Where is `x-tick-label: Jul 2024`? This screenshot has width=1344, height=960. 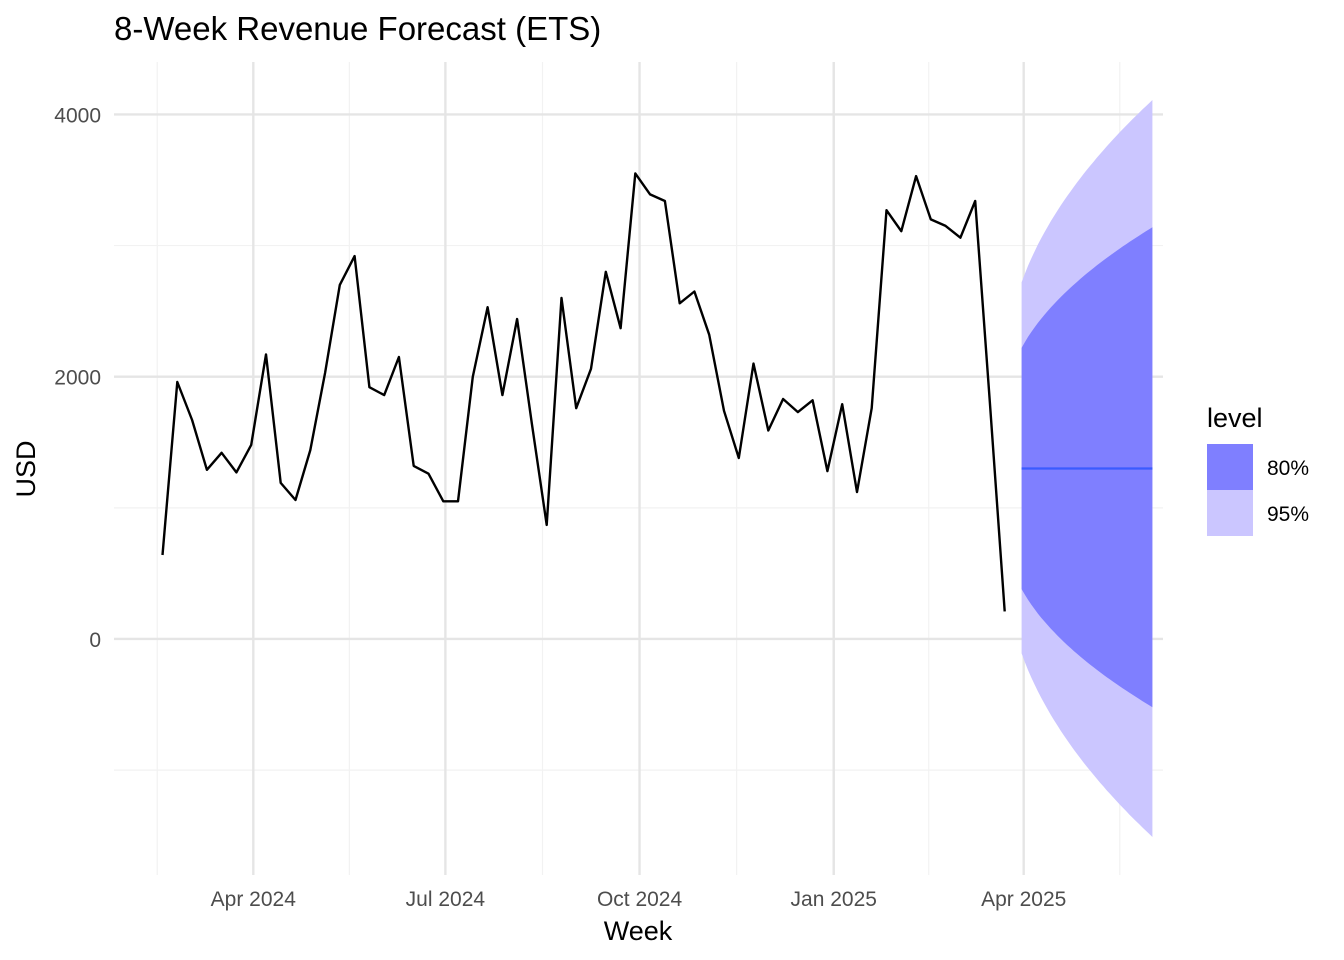
x-tick-label: Jul 2024 is located at coordinates (446, 899).